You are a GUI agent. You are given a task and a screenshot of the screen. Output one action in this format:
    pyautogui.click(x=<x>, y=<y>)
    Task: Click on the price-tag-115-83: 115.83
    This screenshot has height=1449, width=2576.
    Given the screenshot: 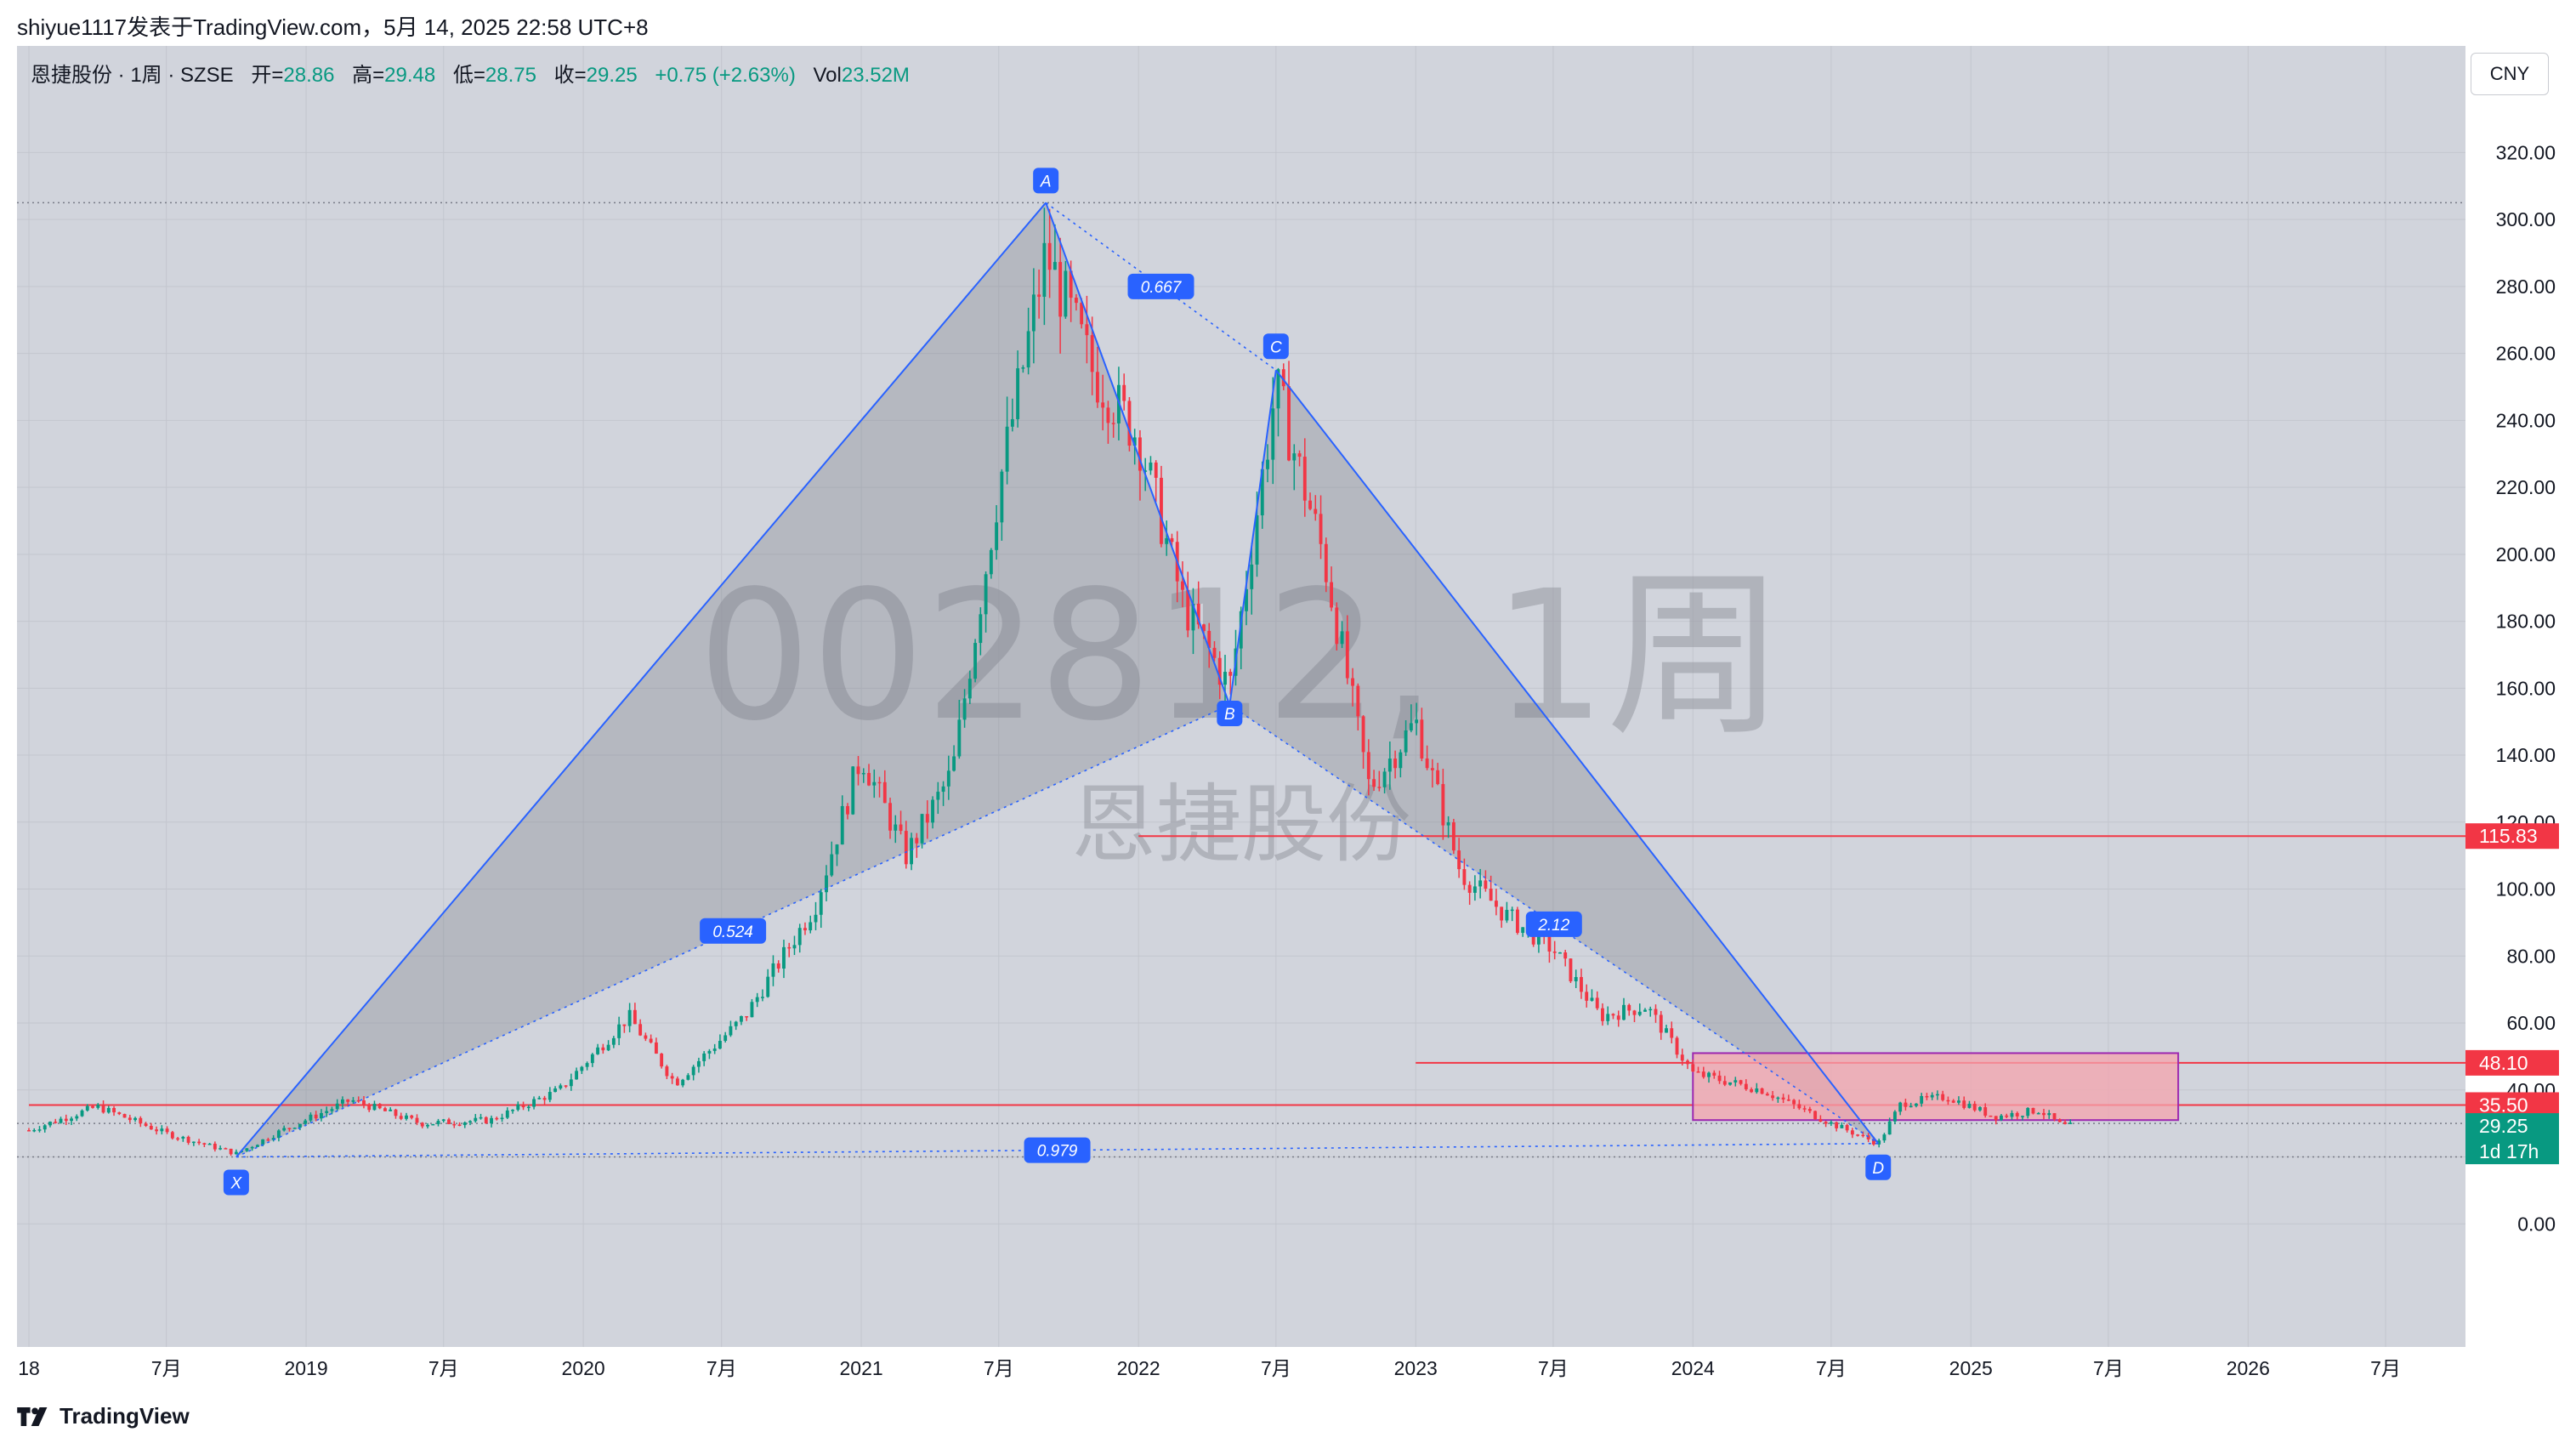 What is the action you would take?
    pyautogui.click(x=2509, y=836)
    